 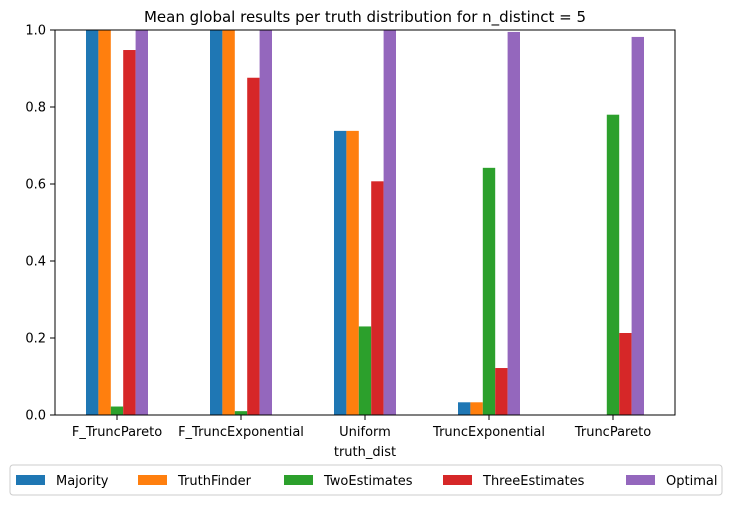 What do you see at coordinates (389, 222) in the screenshot?
I see `bar-optimal-uniform` at bounding box center [389, 222].